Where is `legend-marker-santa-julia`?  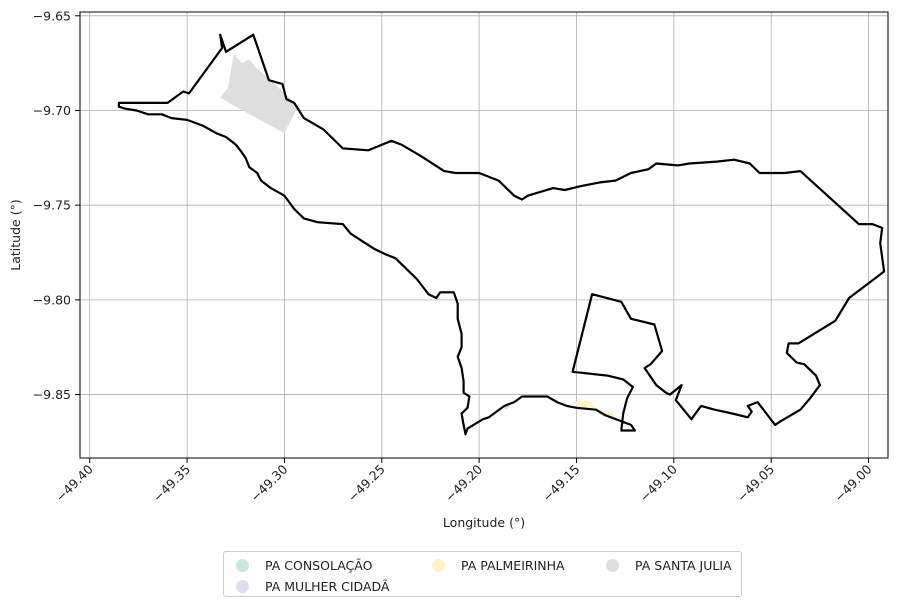 legend-marker-santa-julia is located at coordinates (612, 565).